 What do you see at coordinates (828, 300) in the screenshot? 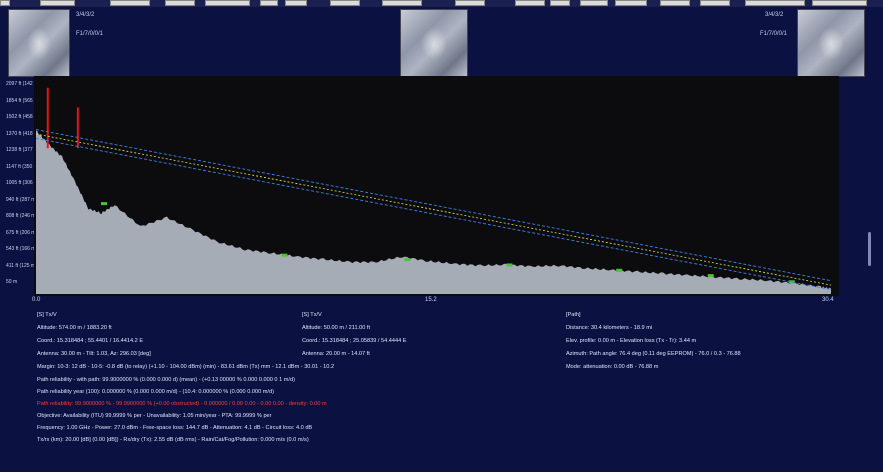
I see `x-label-end: 30.4` at bounding box center [828, 300].